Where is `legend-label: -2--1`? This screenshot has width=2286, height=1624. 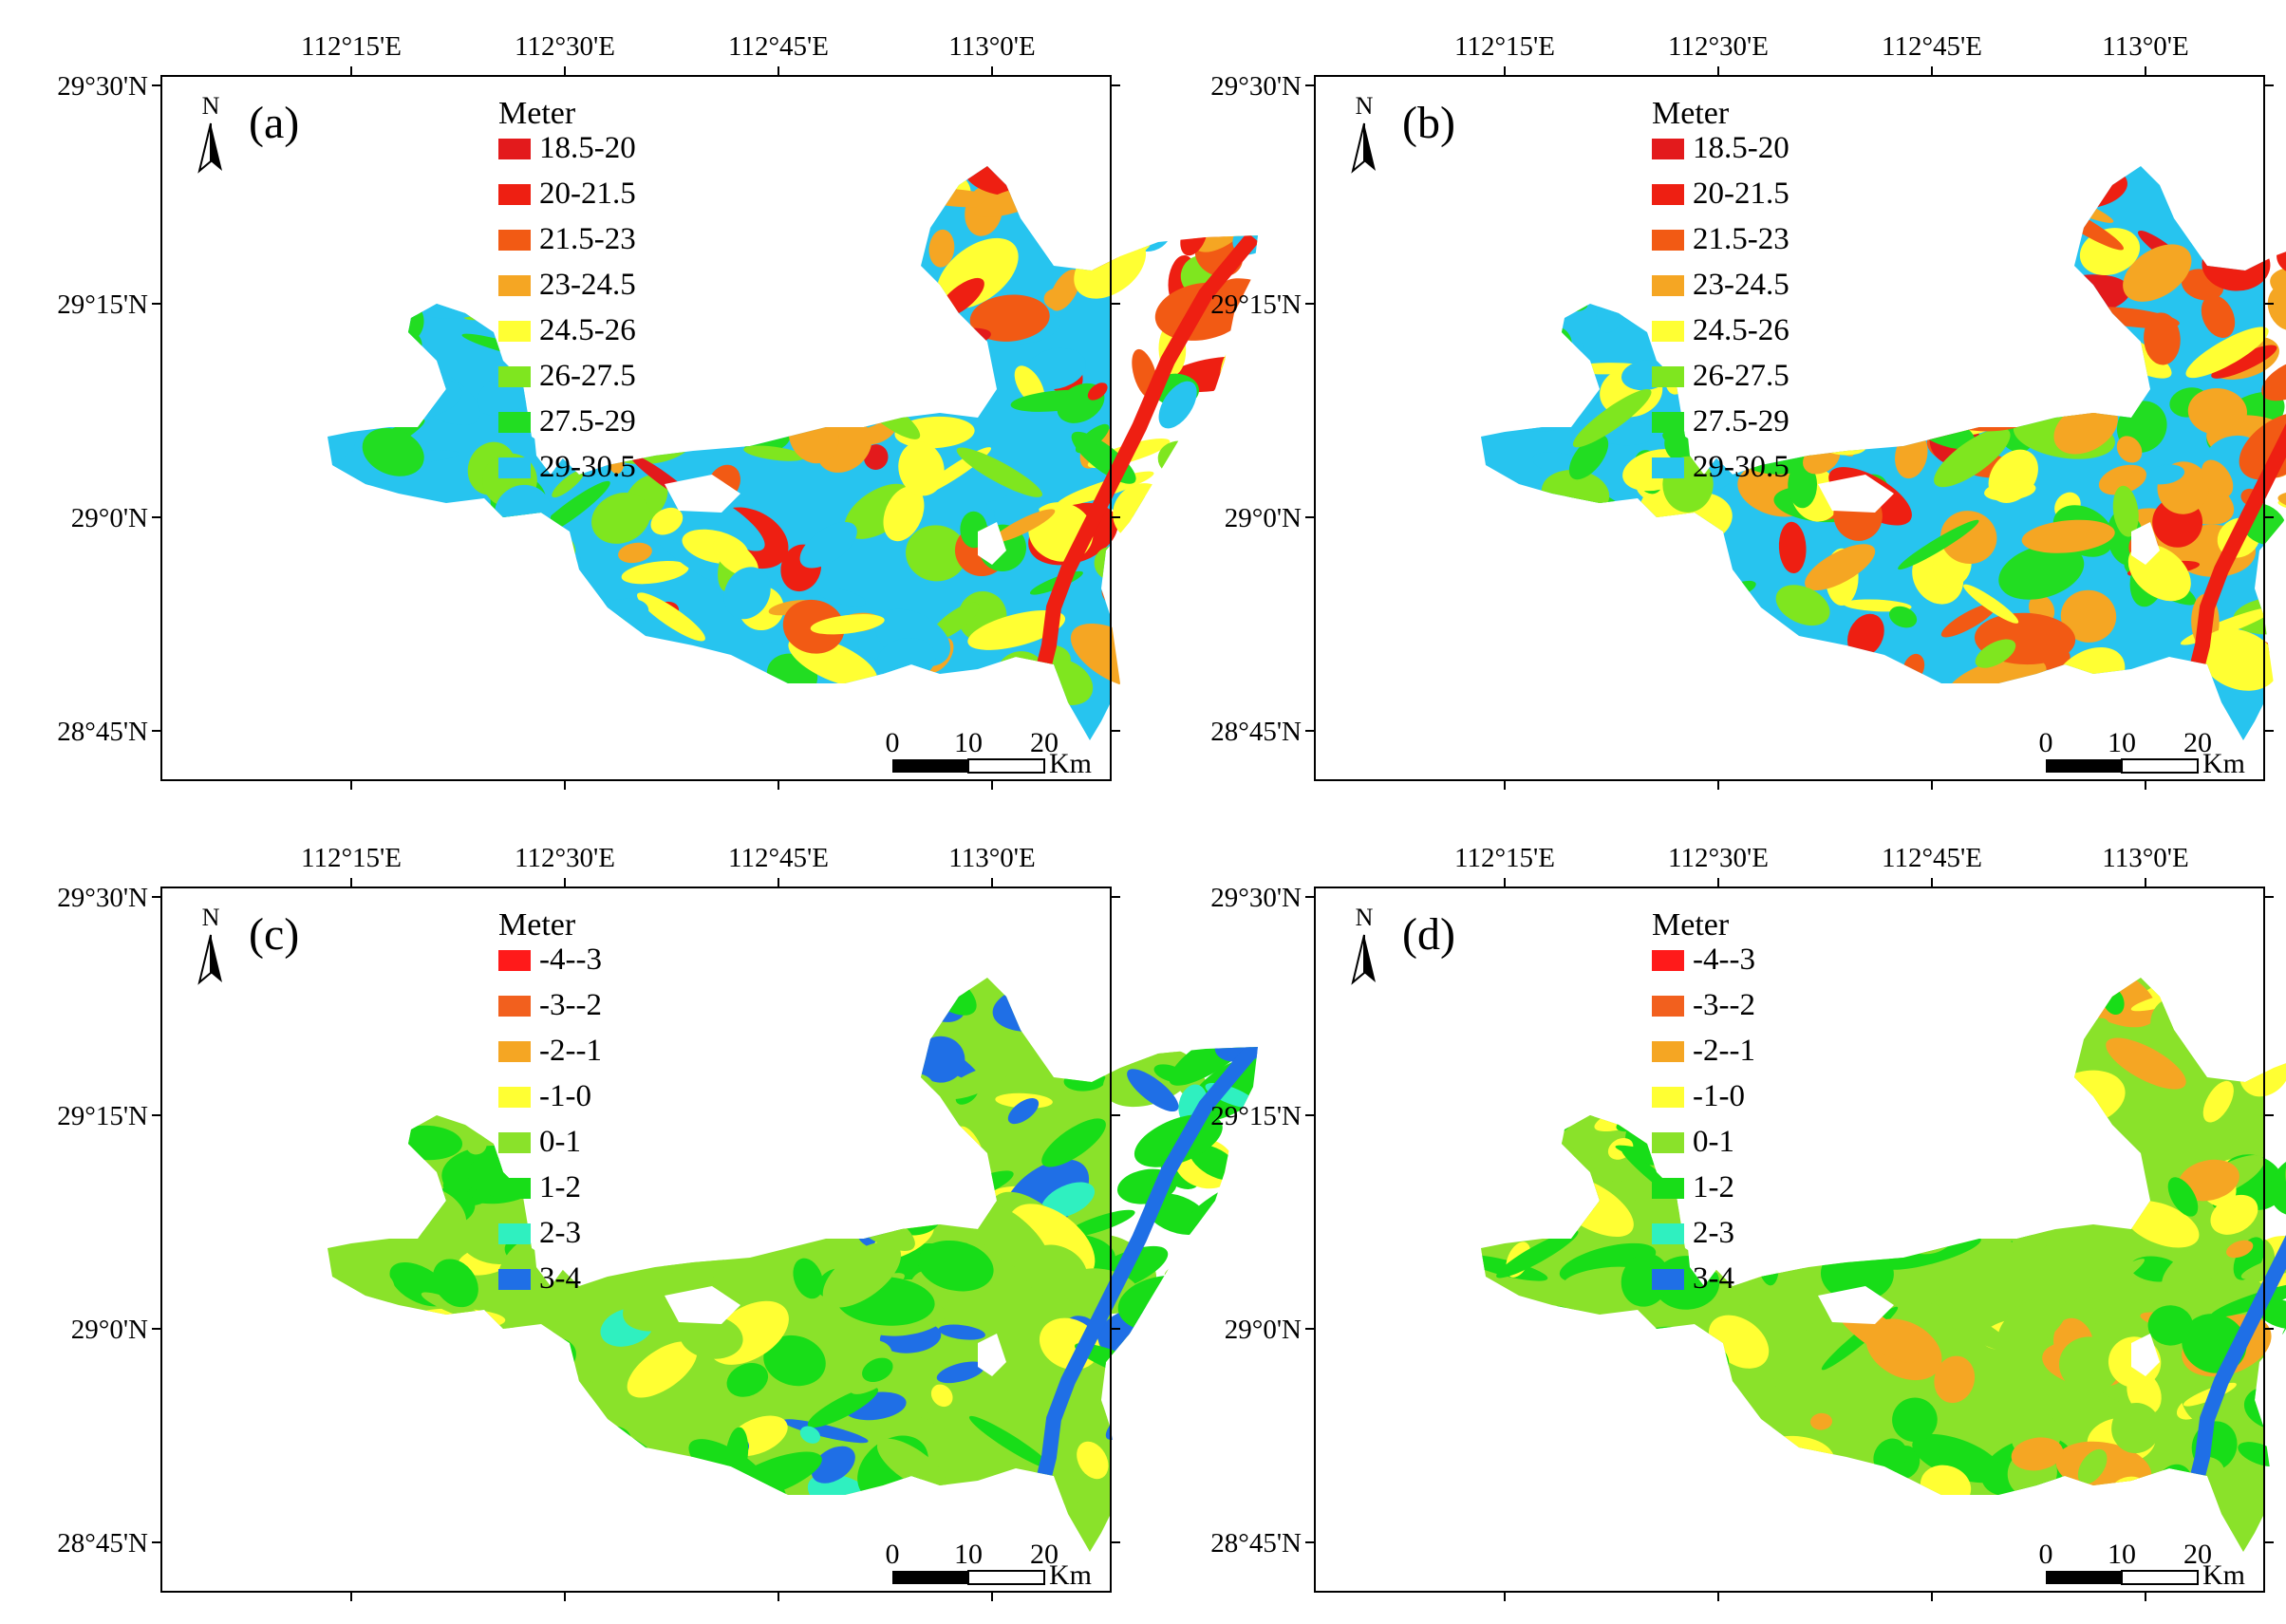 legend-label: -2--1 is located at coordinates (570, 1051).